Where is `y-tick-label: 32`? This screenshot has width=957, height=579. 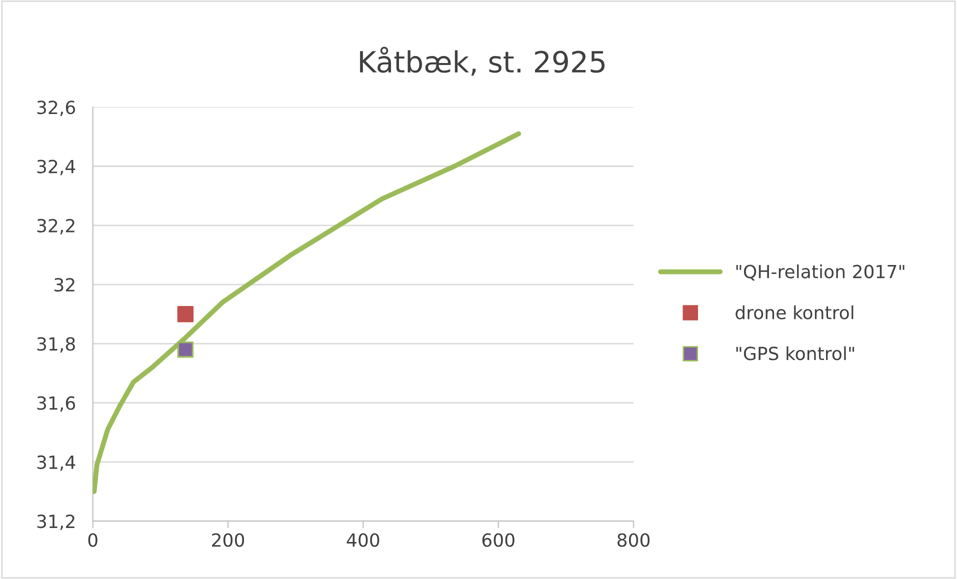
y-tick-label: 32 is located at coordinates (64, 285).